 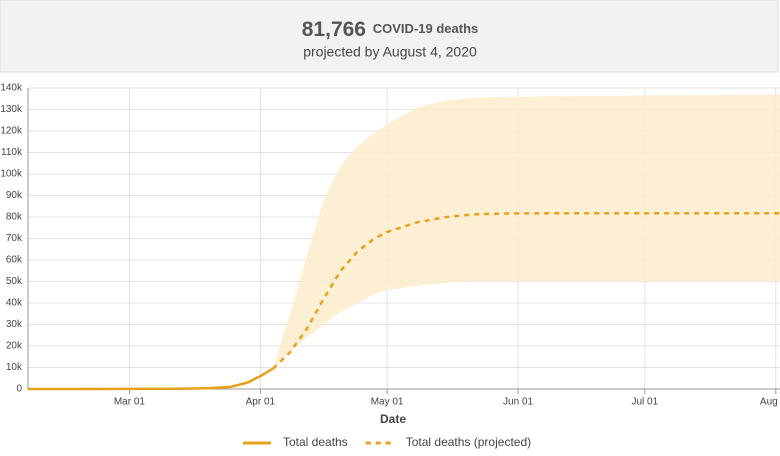 What do you see at coordinates (14, 238) in the screenshot?
I see `y-tick-label: 70k` at bounding box center [14, 238].